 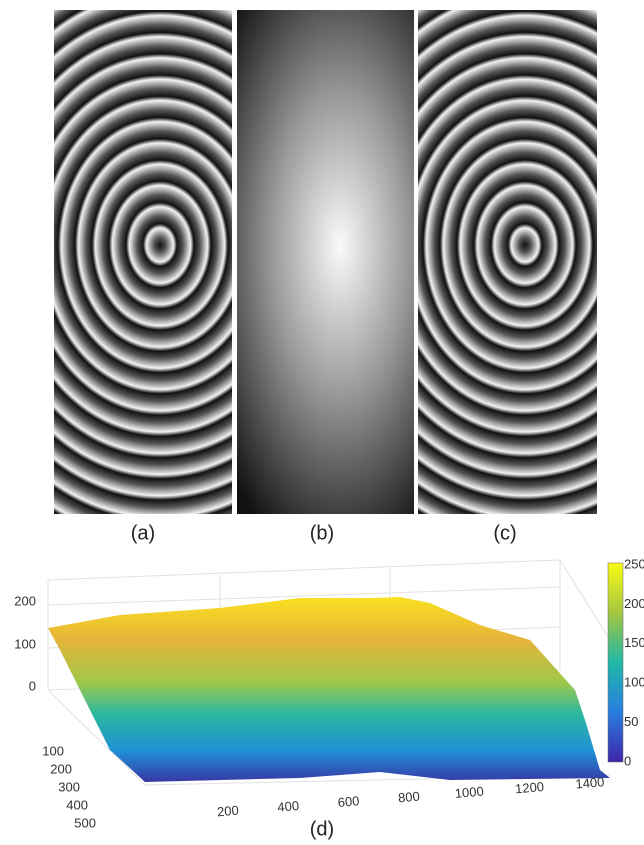 What do you see at coordinates (322, 829) in the screenshot?
I see `panel-label: (d)` at bounding box center [322, 829].